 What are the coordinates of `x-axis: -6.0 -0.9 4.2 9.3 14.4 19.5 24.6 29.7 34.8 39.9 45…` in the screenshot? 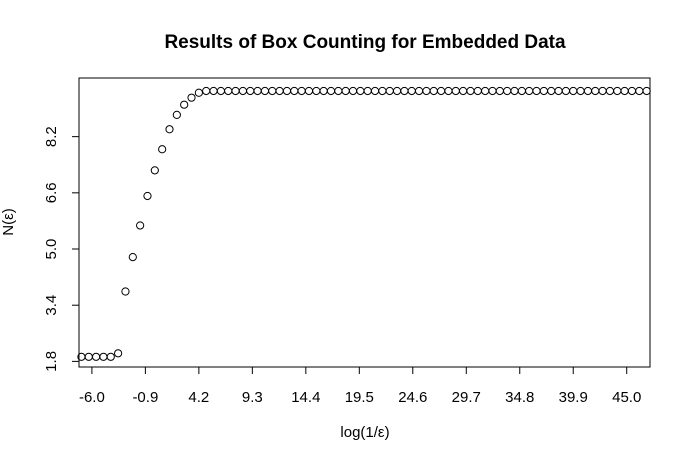 It's located at (360, 386).